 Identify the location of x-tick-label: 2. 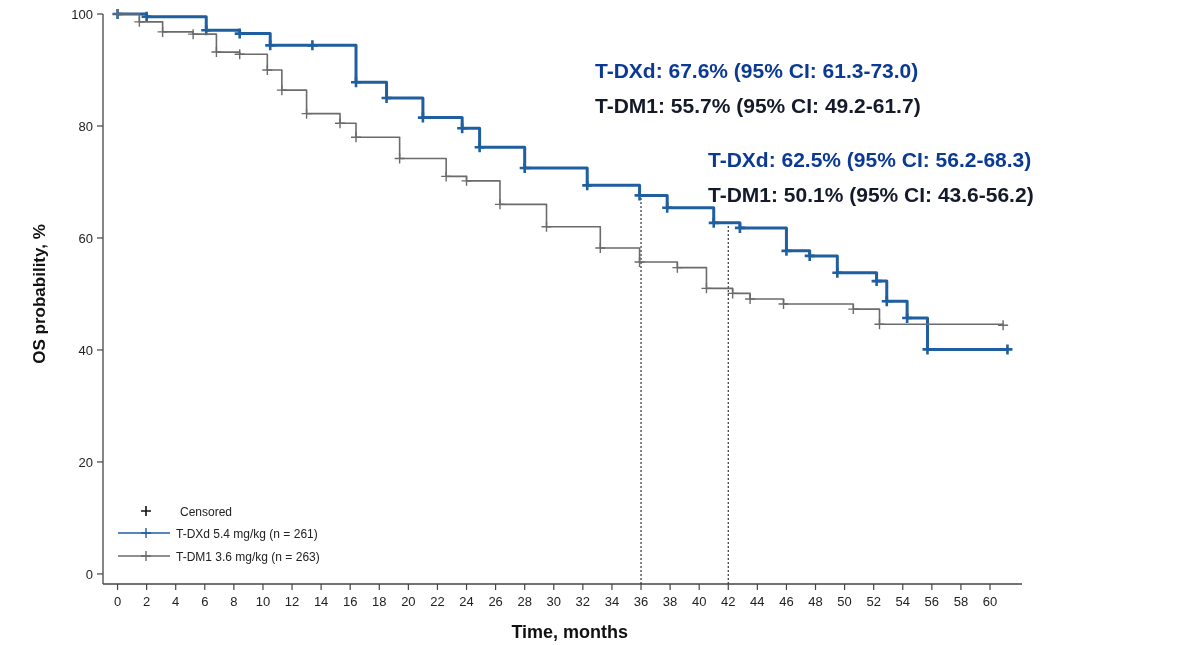
(147, 601).